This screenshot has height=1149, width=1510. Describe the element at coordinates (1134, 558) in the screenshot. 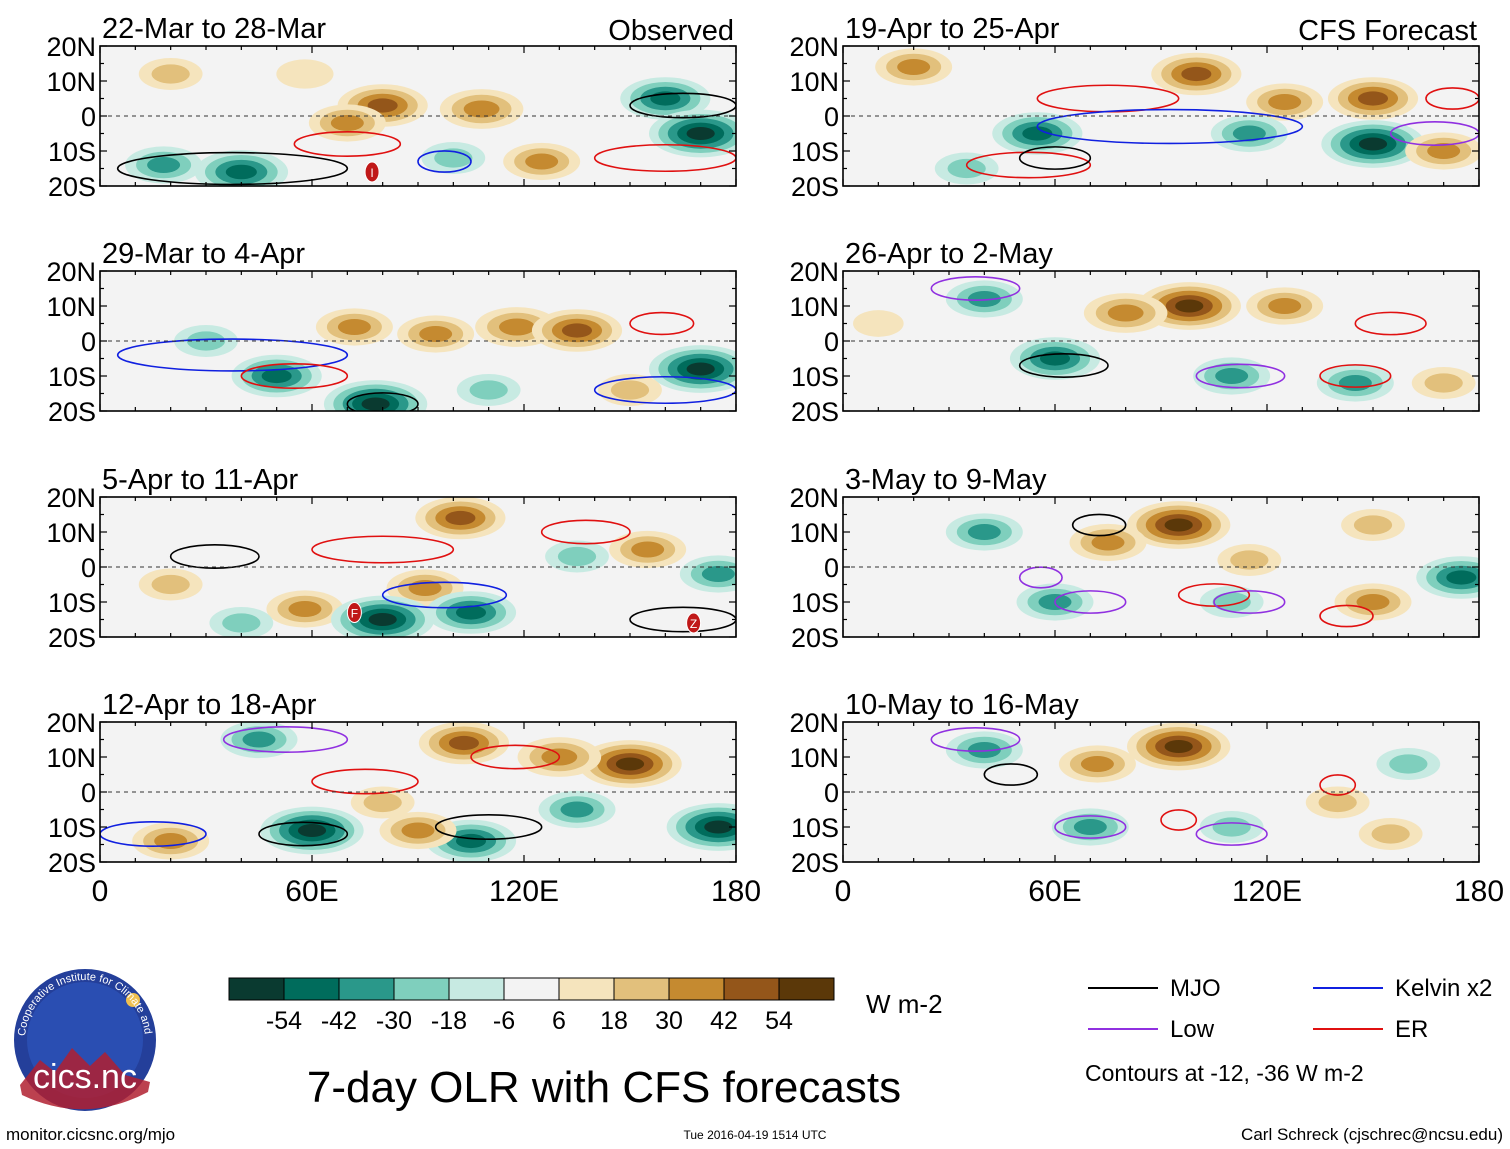

I see `panel-1-2: 20N 10N 0 10S 20S 3-May to 9-May` at that location.